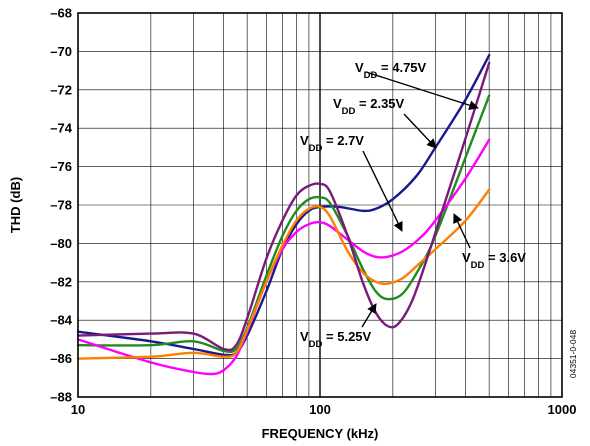 Image resolution: width=590 pixels, height=446 pixels. I want to click on y-tick-labels: –68 –70 –72 –74 –76 –78 –80 –82 –84 –86 –88, so click(61, 205).